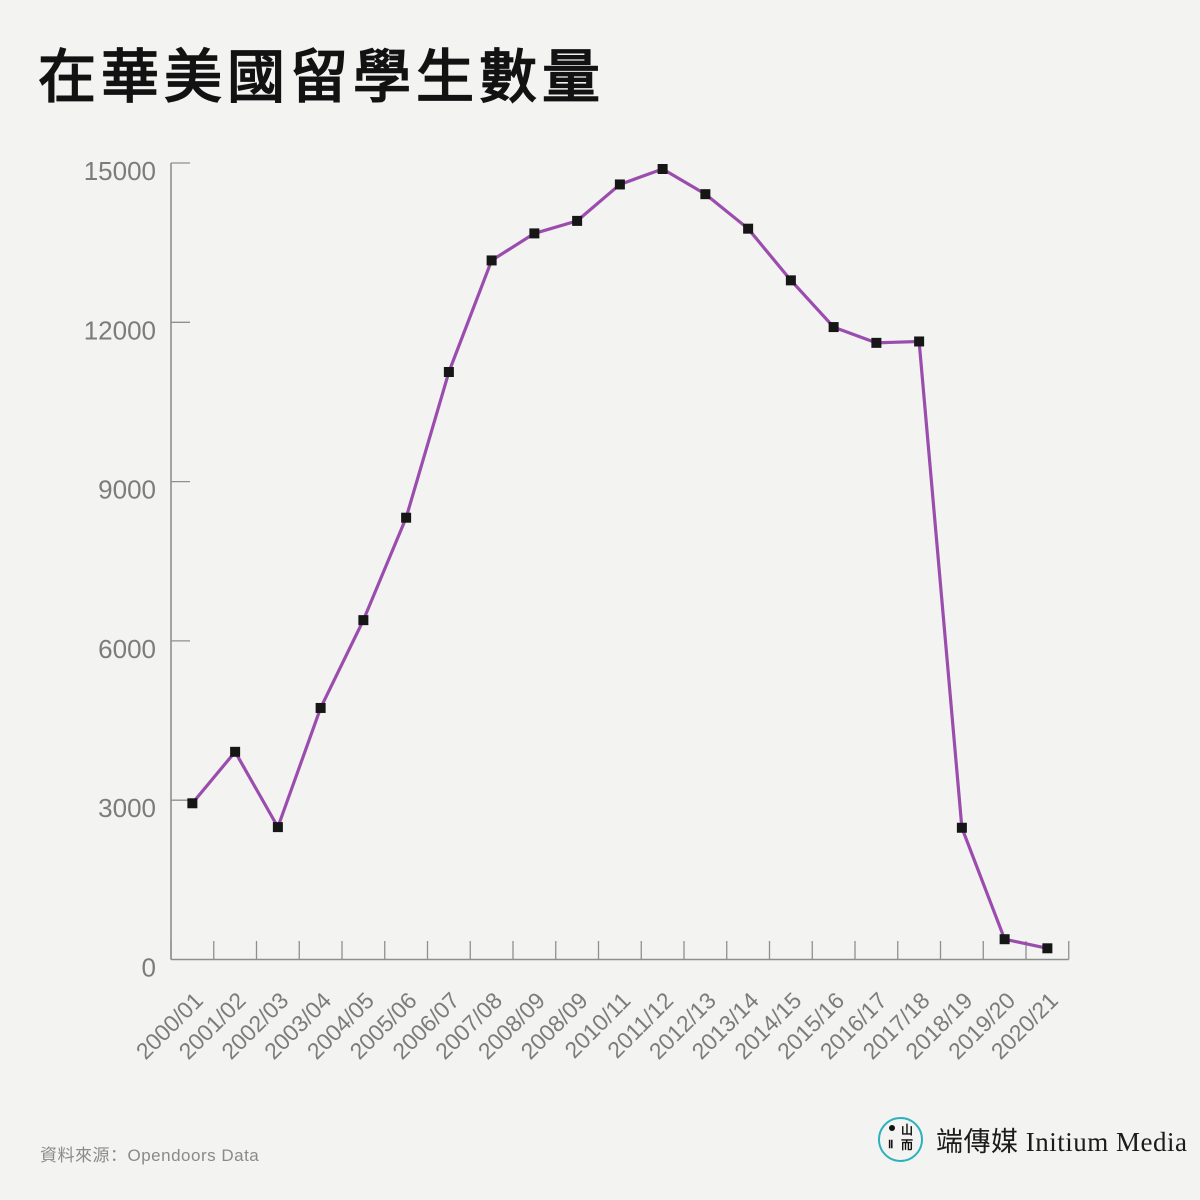 The image size is (1200, 1200). What do you see at coordinates (907, 1129) in the screenshot?
I see `logo-glyph-top-right: 山` at bounding box center [907, 1129].